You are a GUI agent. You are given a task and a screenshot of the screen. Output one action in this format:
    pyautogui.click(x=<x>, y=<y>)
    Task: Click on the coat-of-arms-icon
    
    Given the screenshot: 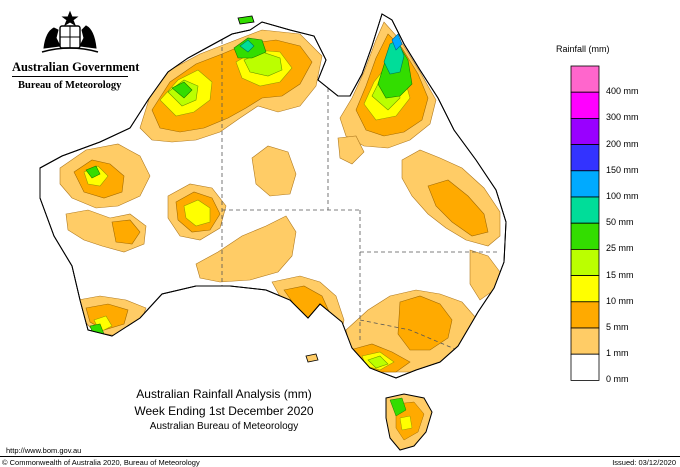 What is the action you would take?
    pyautogui.click(x=70, y=31)
    